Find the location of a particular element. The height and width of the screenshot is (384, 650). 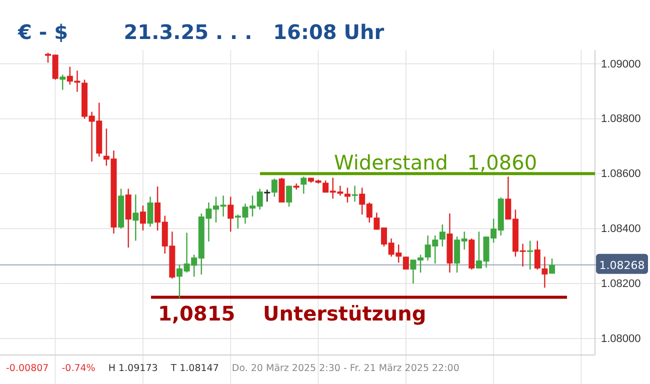

text: Do. 20 März 2025 2:30 - Fr. 21 März 2025 22:00 is located at coordinates (346, 368).